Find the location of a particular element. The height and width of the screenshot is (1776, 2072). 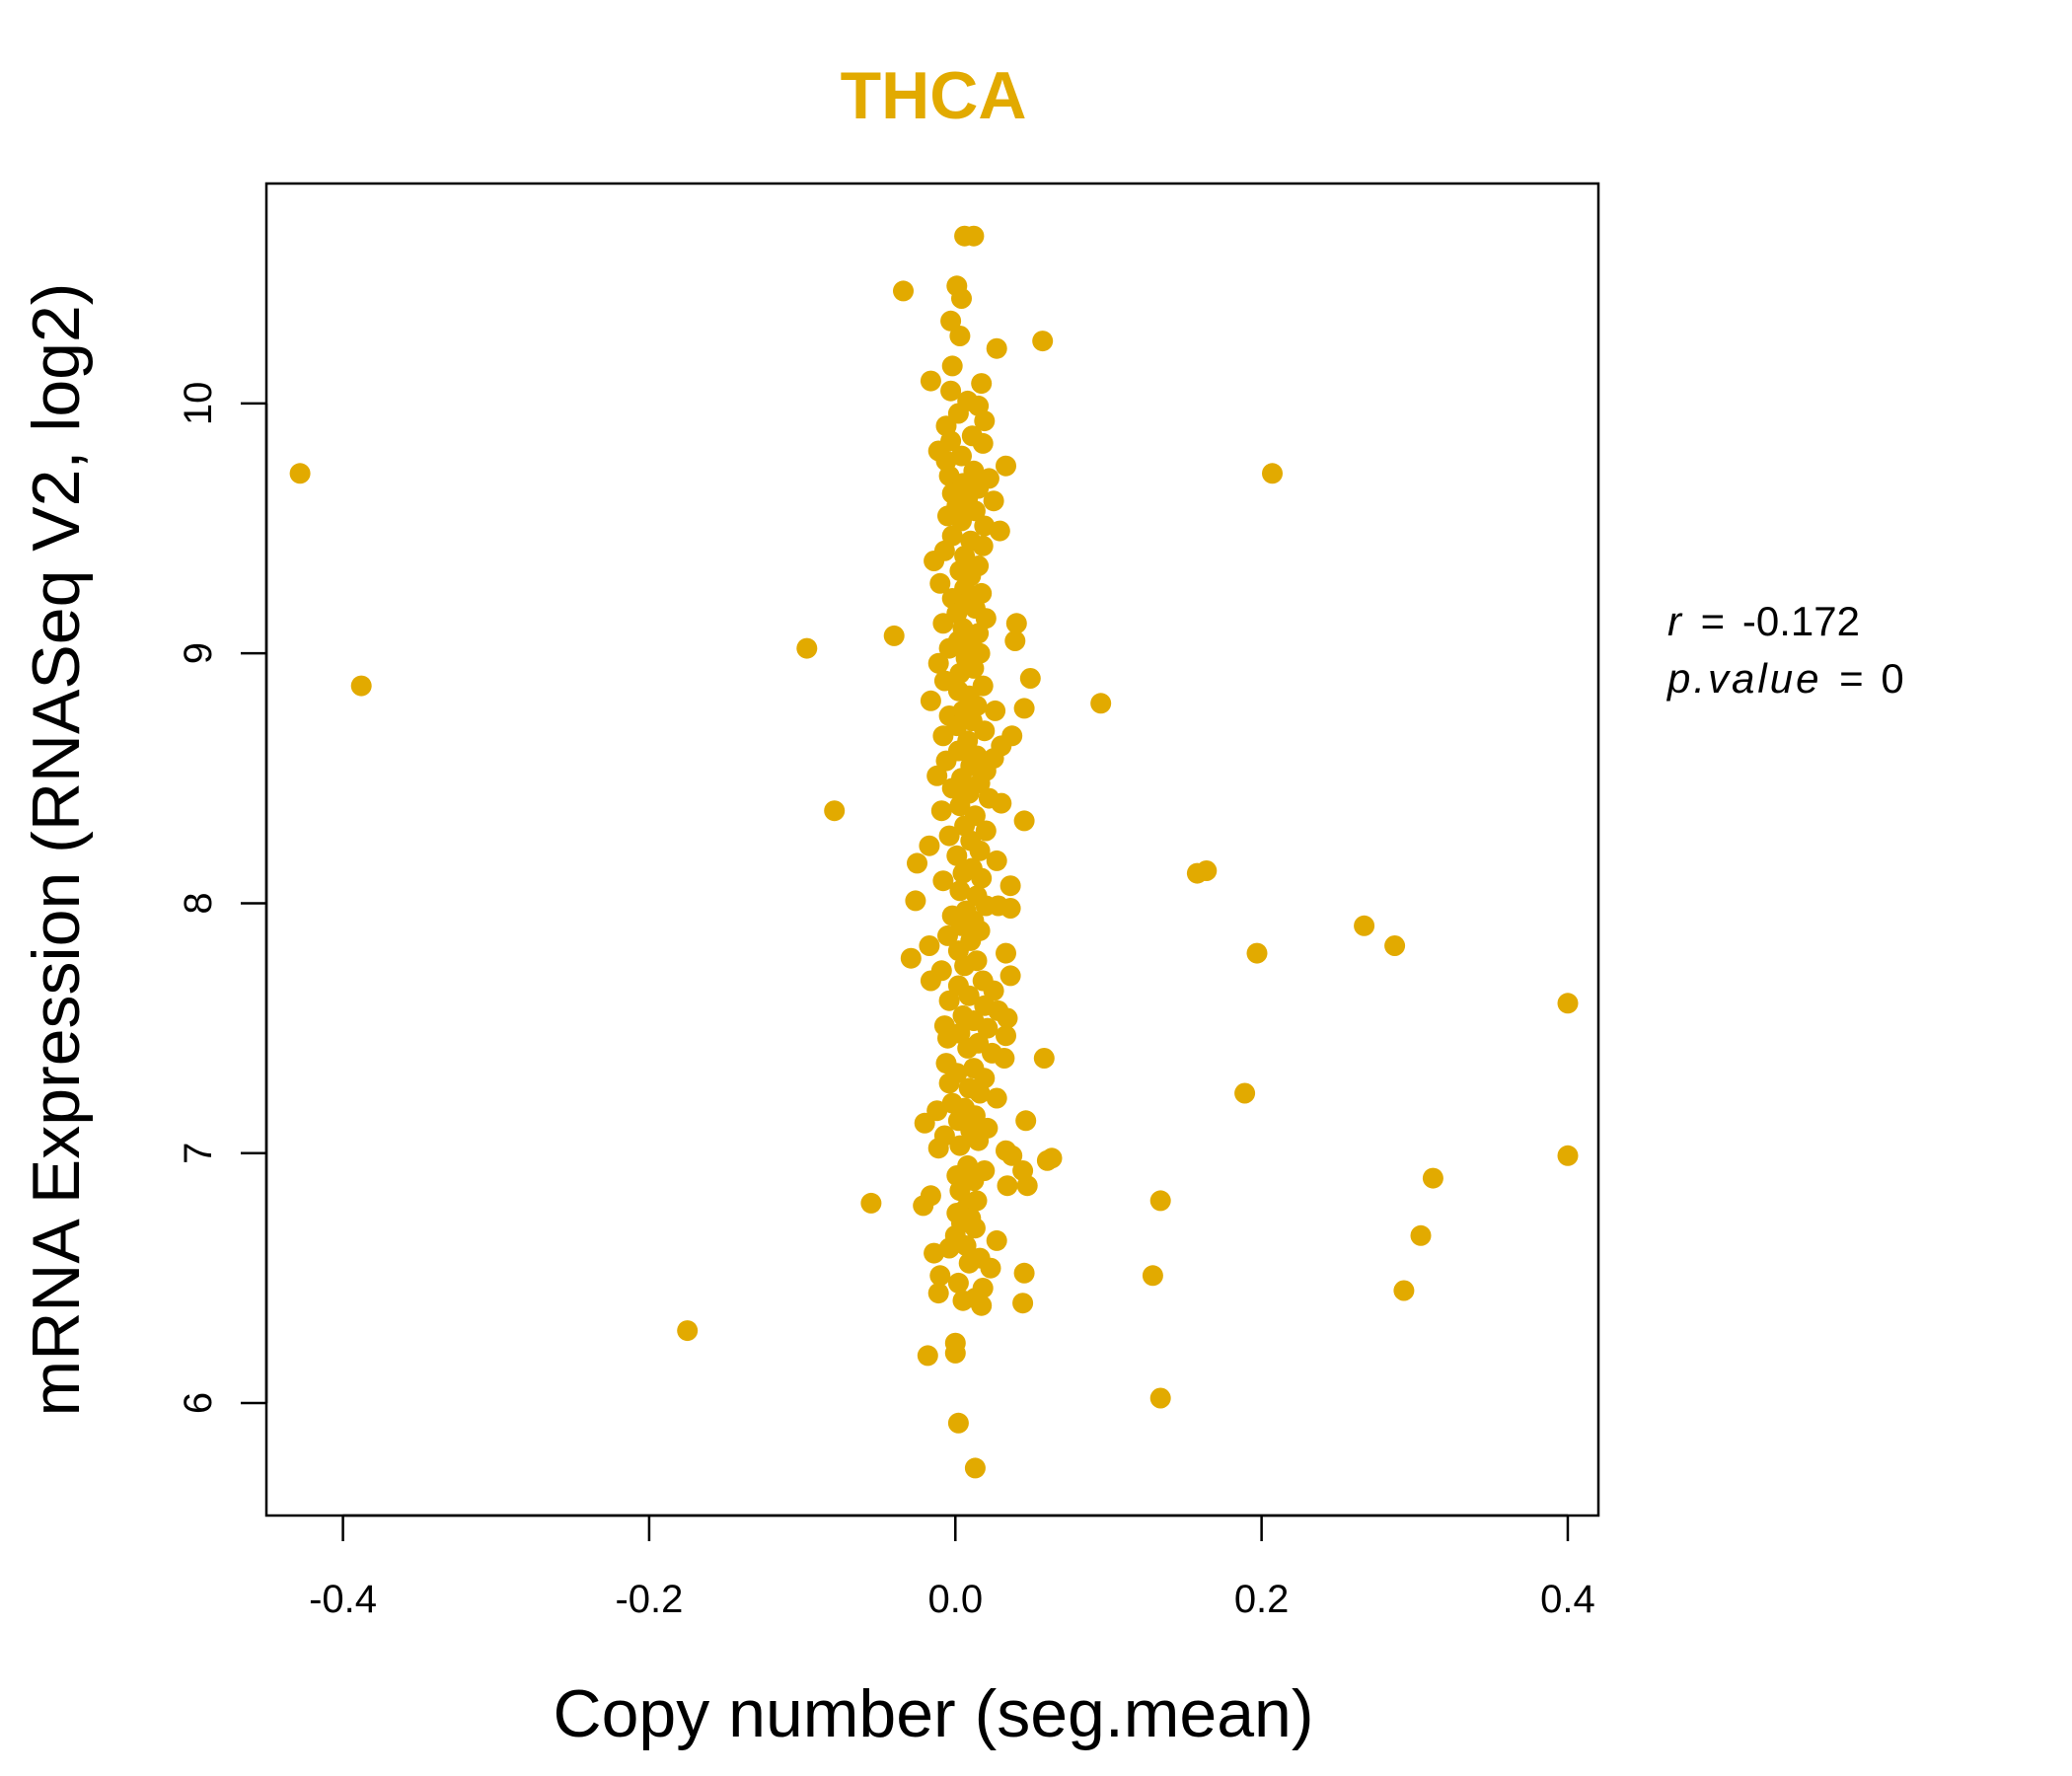

x-tick-label: -0.2 is located at coordinates (649, 1600).